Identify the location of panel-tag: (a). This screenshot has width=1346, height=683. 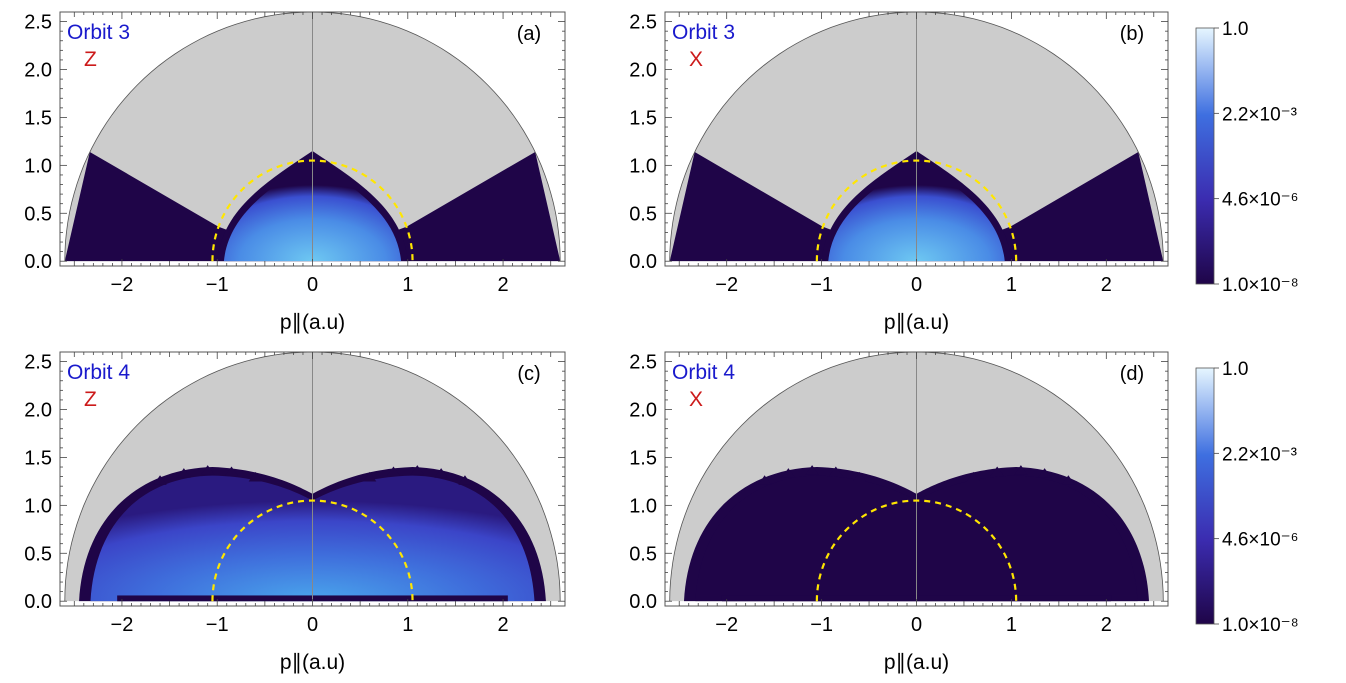
(529, 34).